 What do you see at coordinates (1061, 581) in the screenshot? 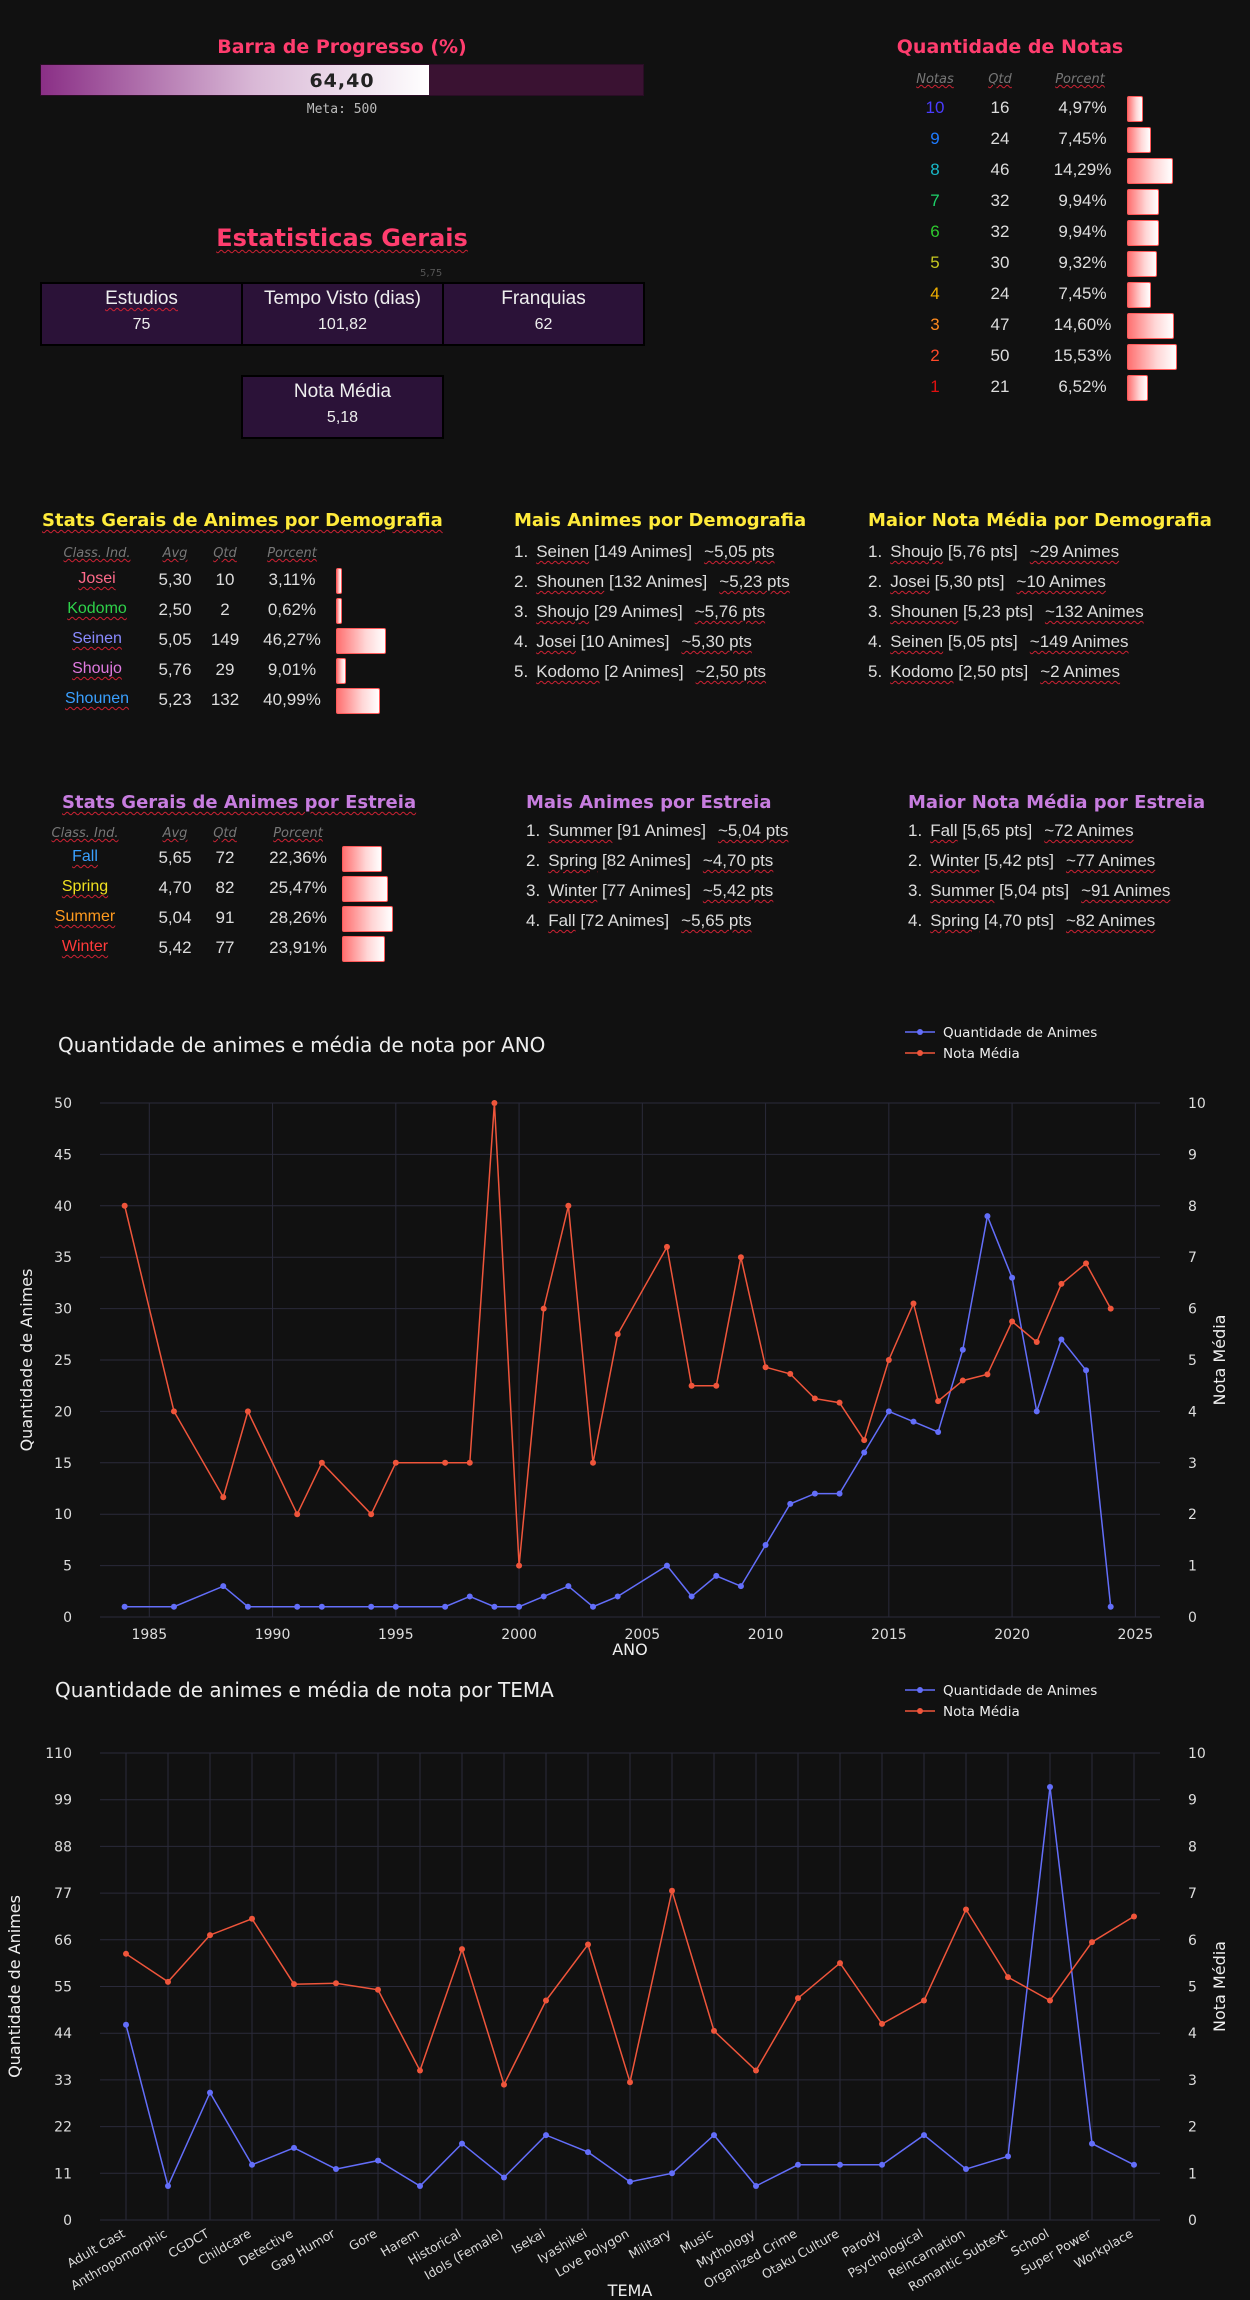
I see `rank-extra: ~10 Animes` at bounding box center [1061, 581].